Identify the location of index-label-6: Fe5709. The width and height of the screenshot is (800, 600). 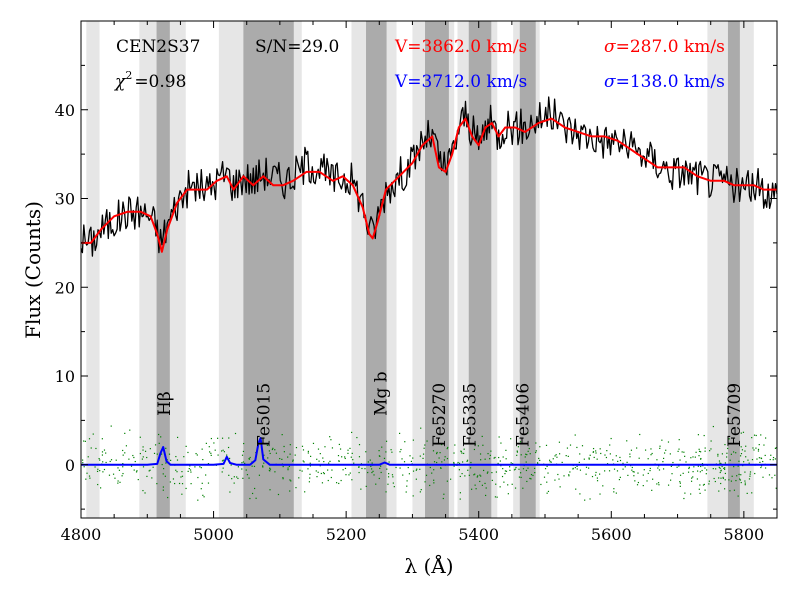
(735, 415).